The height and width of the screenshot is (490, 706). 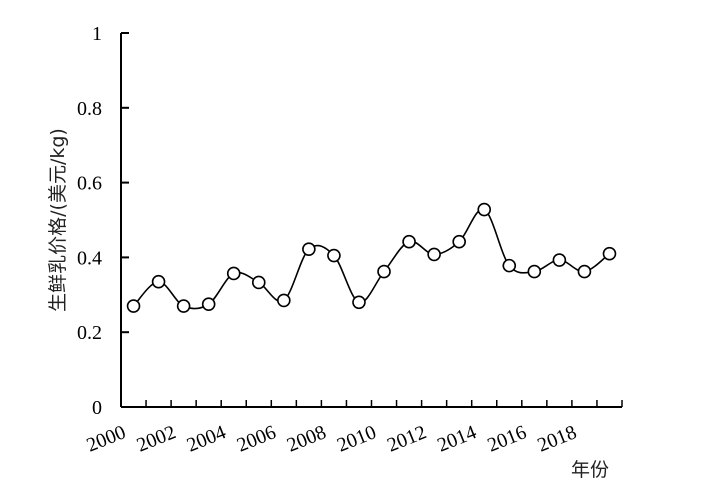 What do you see at coordinates (590, 470) in the screenshot?
I see `x-axis-title: 年份` at bounding box center [590, 470].